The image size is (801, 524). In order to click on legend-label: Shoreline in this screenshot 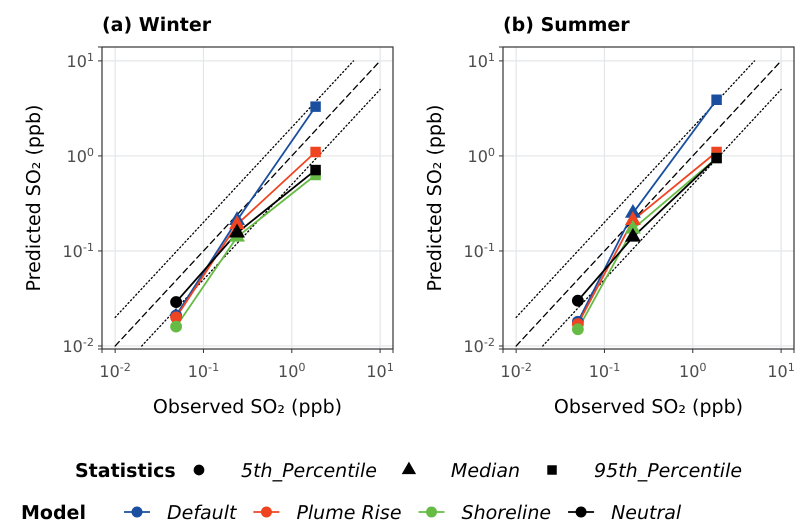, I will do `click(507, 513)`.